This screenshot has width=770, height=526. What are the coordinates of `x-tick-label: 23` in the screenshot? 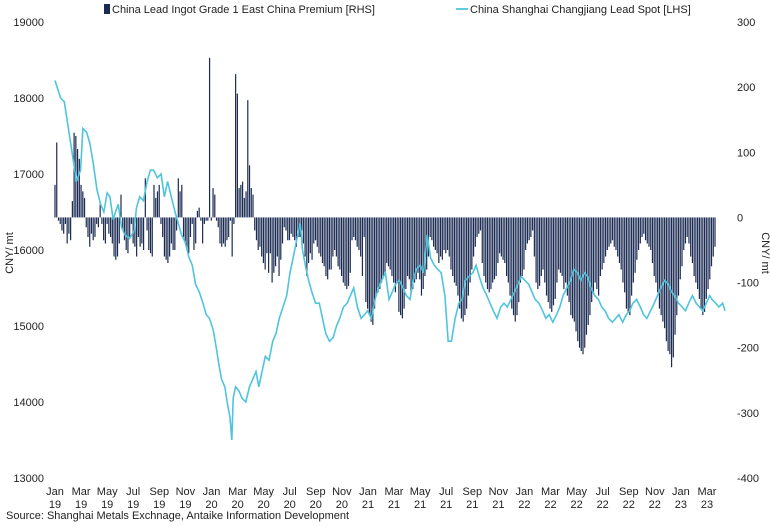 It's located at (681, 504).